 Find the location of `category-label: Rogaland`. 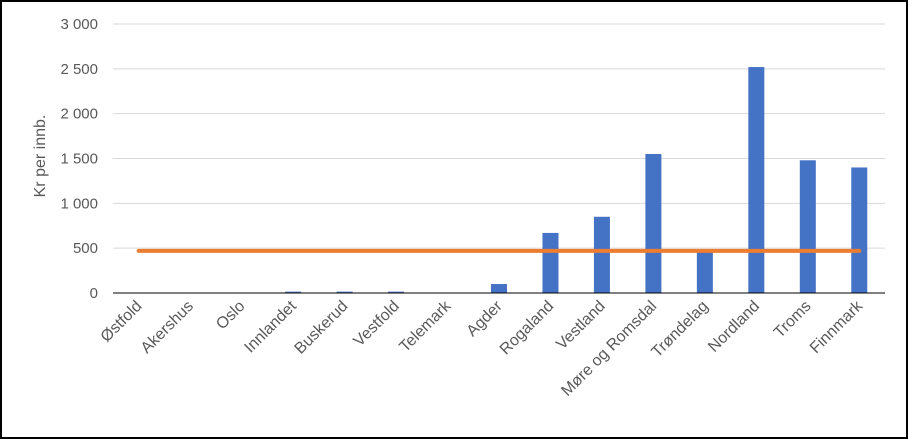

category-label: Rogaland is located at coordinates (527, 328).